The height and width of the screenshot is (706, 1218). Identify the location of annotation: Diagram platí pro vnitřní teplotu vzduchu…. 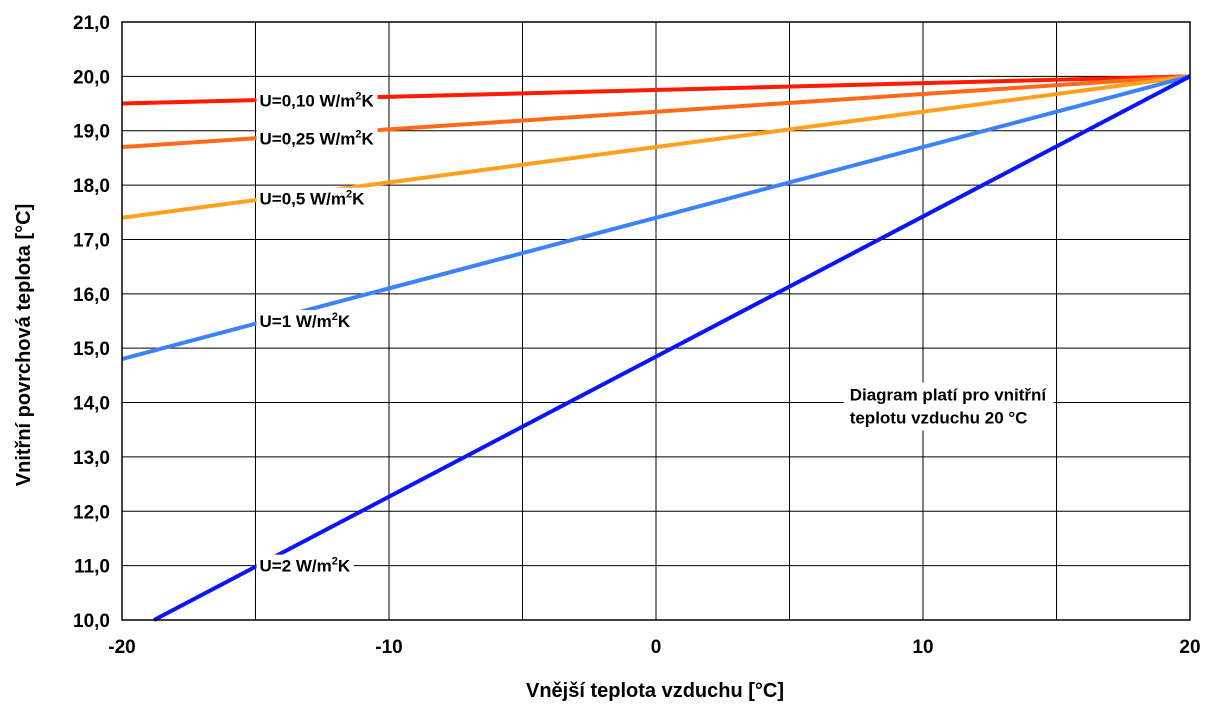
(948, 406).